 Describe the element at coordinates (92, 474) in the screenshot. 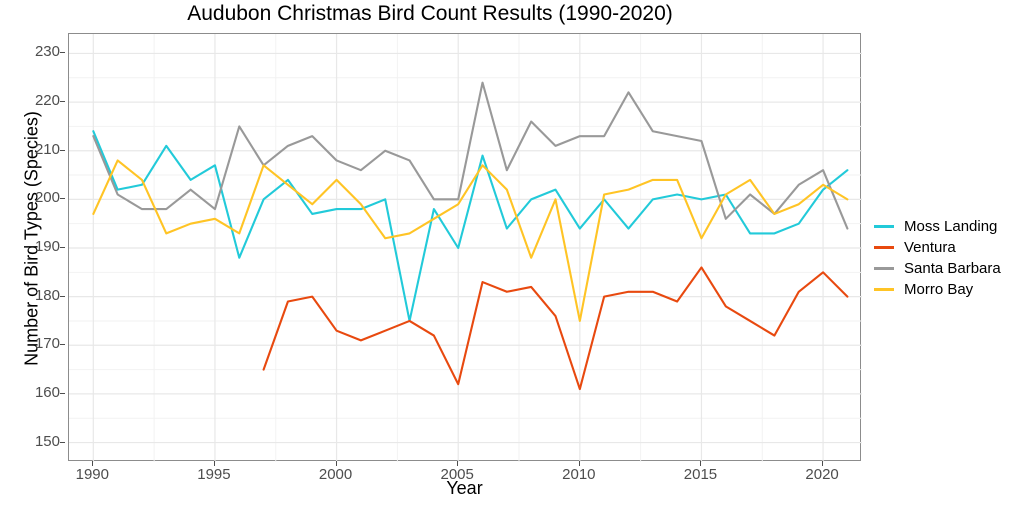

I see `x-tick-label: 1990` at that location.